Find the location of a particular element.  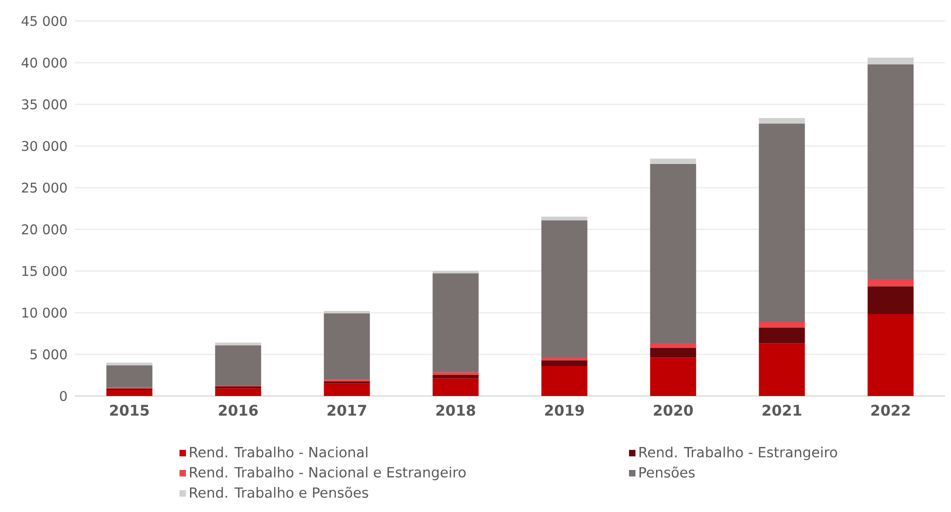

y-tick-label: 5 000 is located at coordinates (48, 354).